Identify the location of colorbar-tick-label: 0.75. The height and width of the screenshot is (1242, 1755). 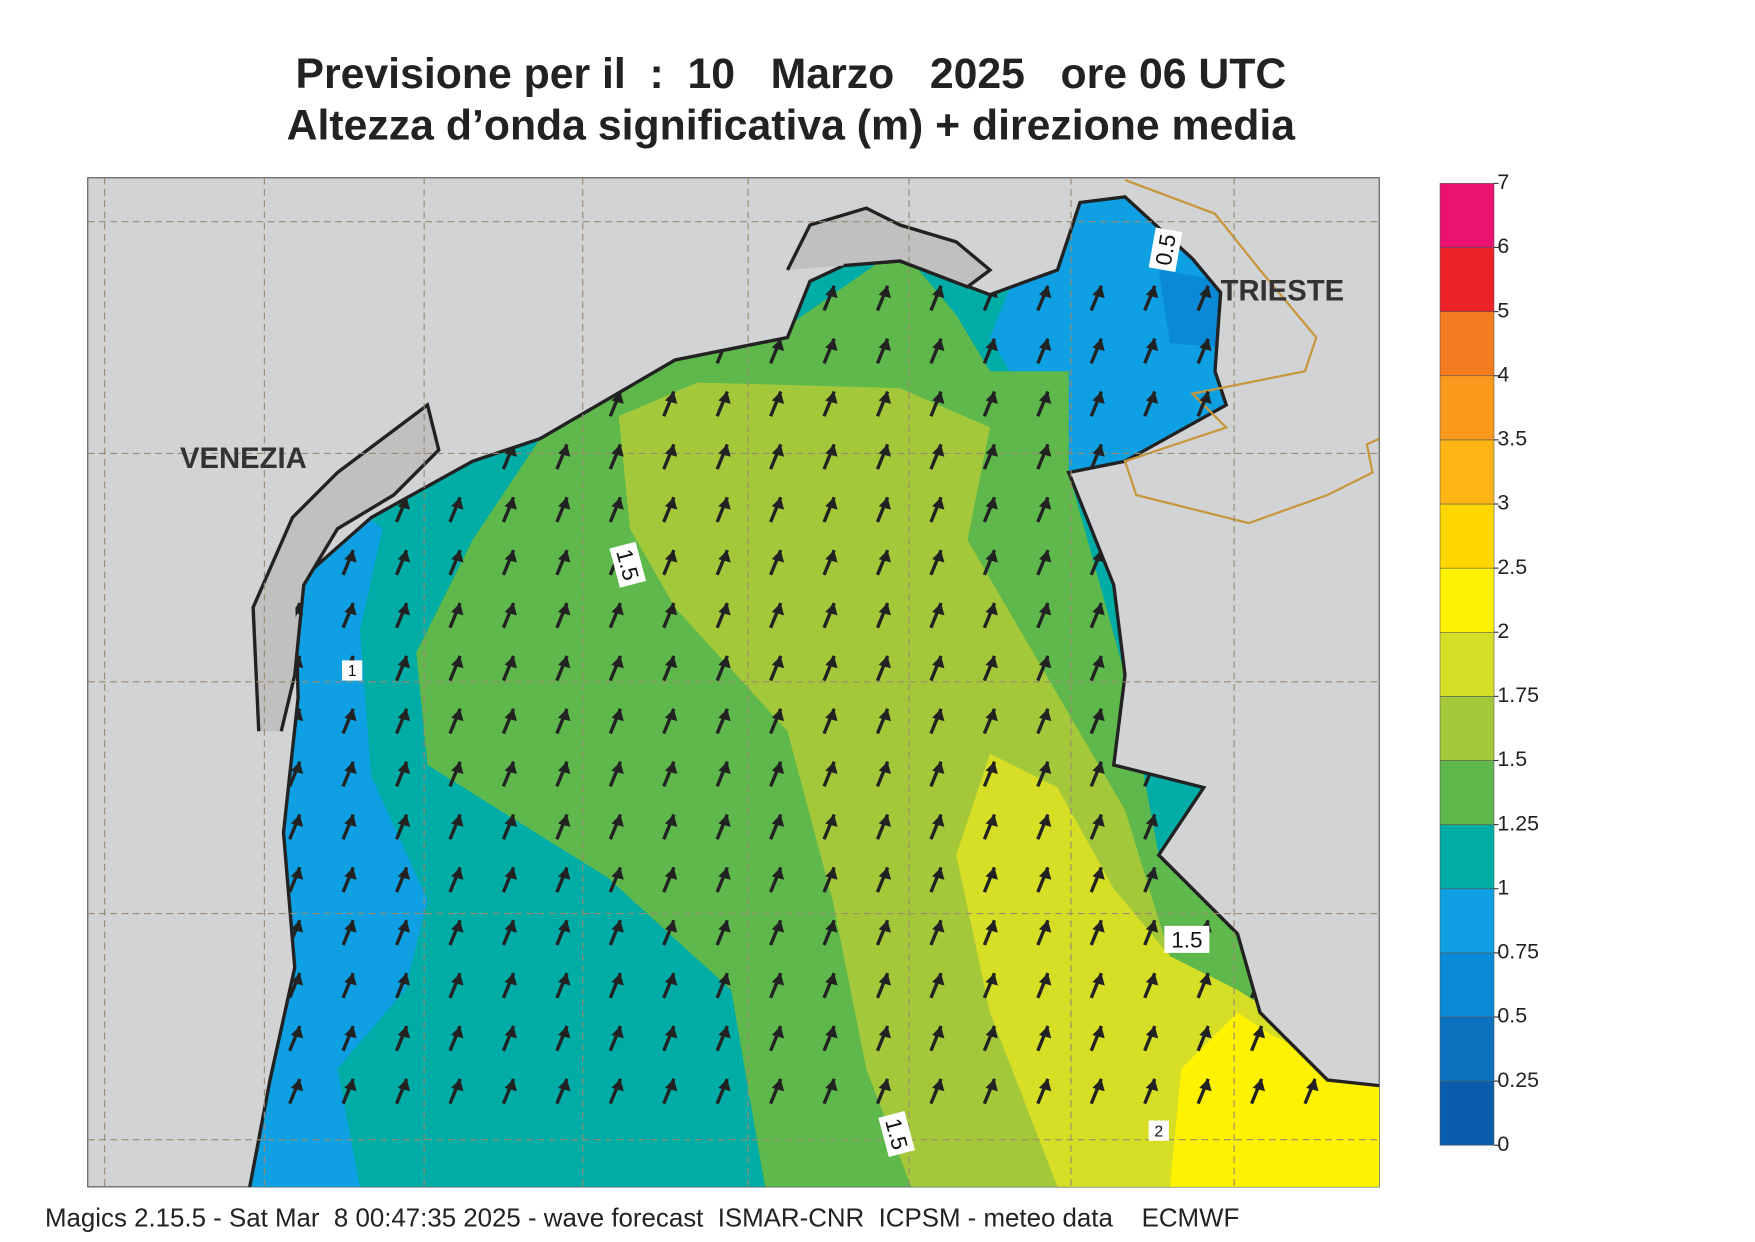
(1518, 952).